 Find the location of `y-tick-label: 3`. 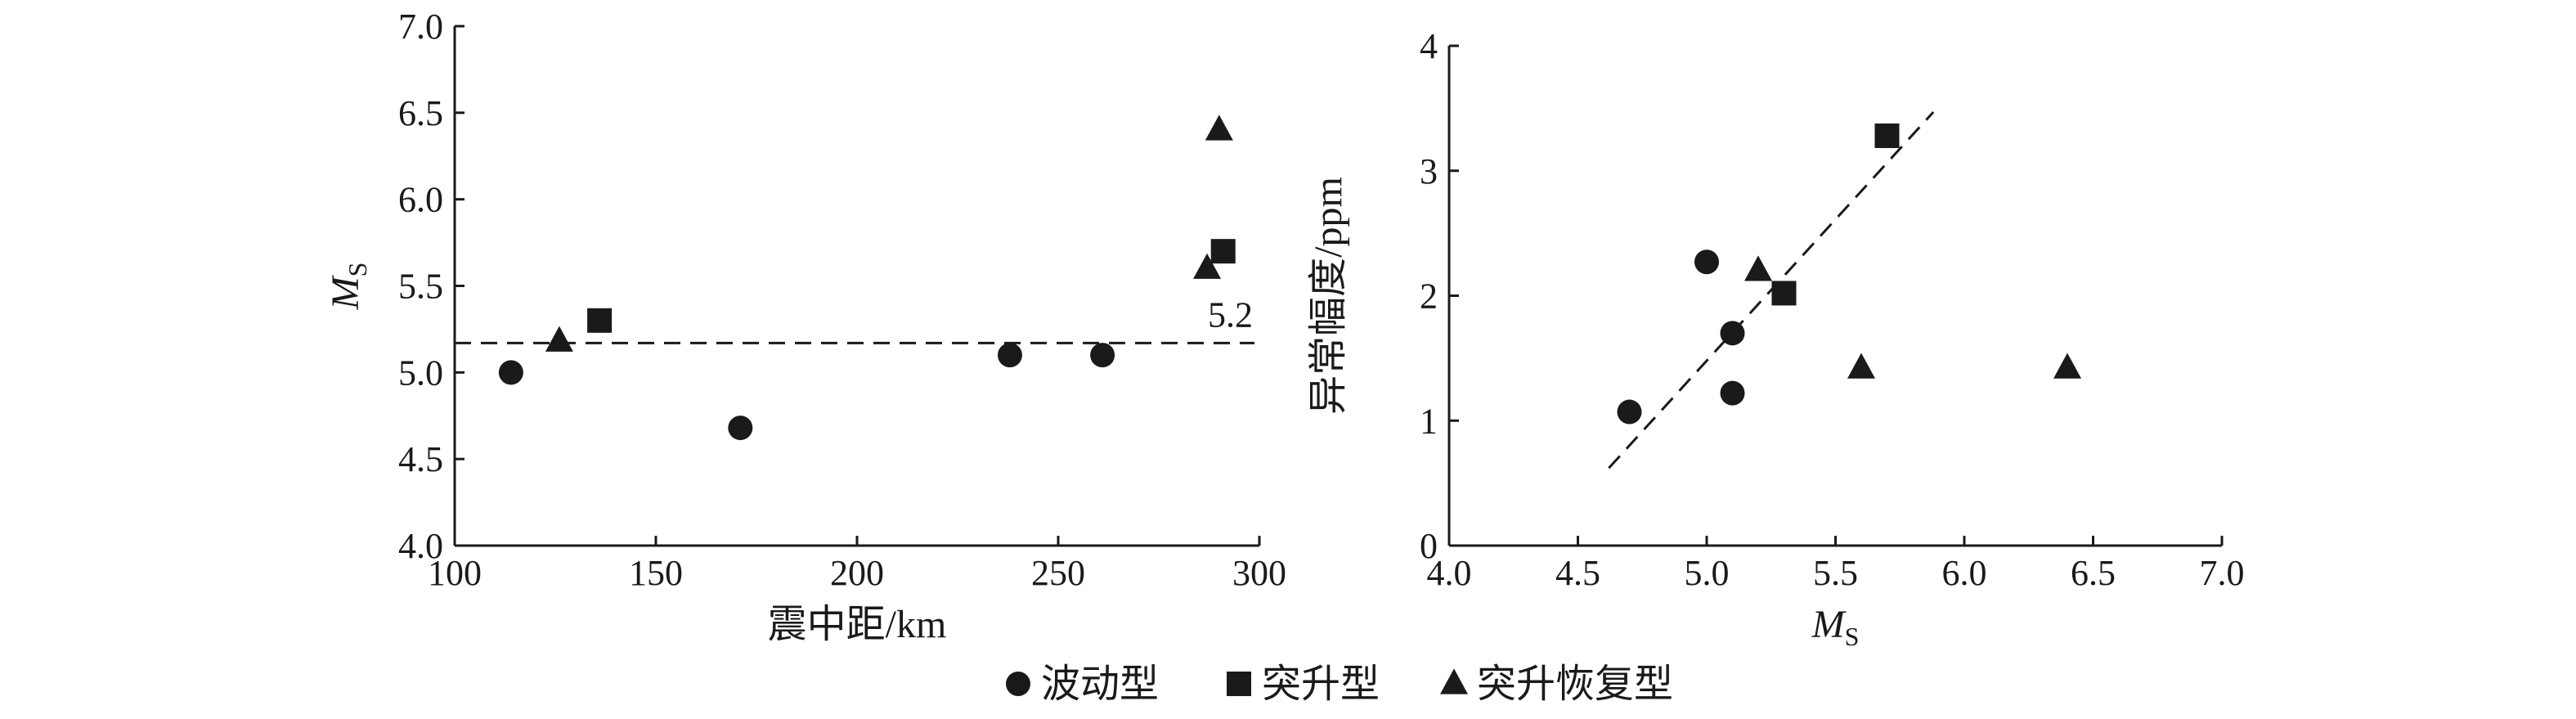

y-tick-label: 3 is located at coordinates (1429, 171).